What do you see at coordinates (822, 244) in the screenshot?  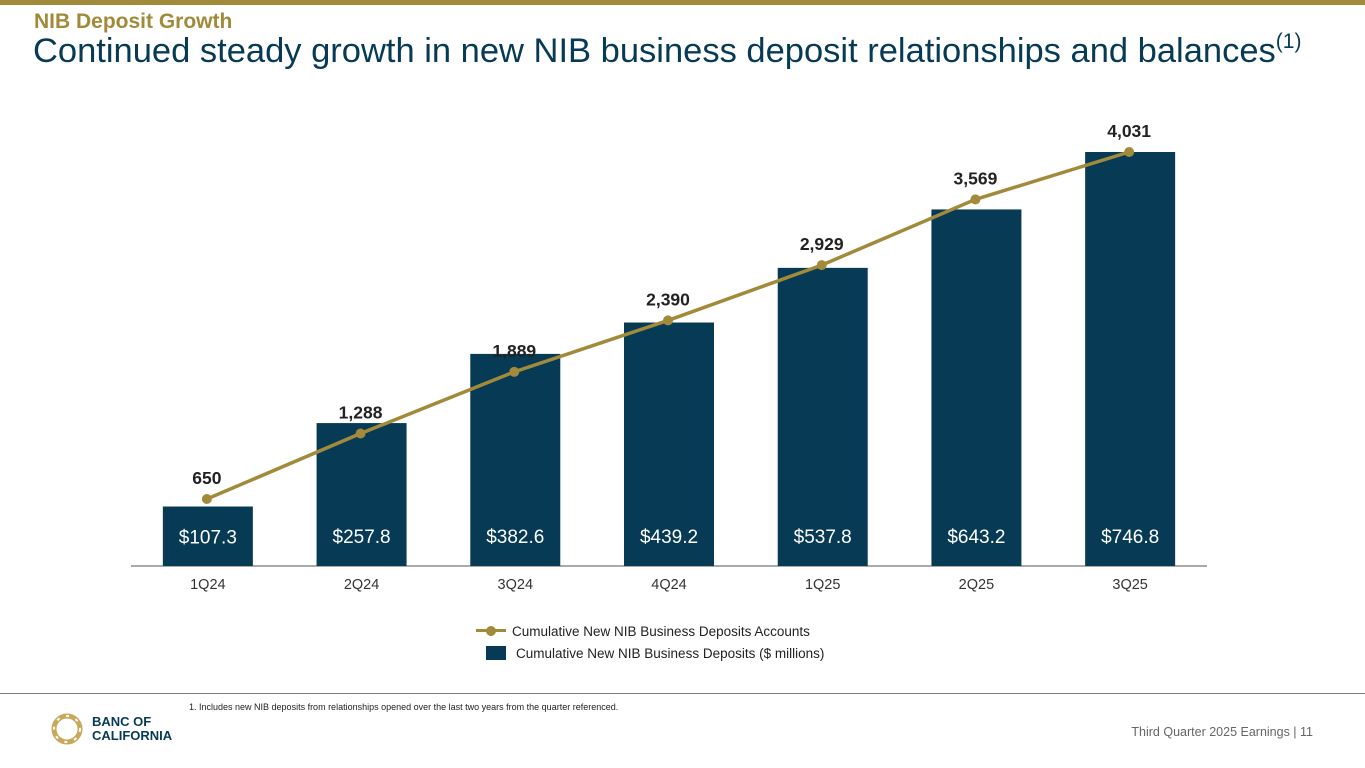 I see `accounts-value-label: 2,929` at bounding box center [822, 244].